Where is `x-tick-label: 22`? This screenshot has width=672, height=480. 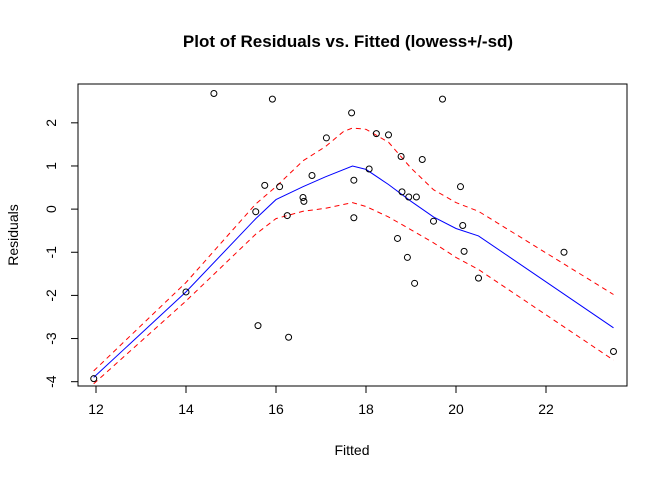
x-tick-label: 22 is located at coordinates (546, 409).